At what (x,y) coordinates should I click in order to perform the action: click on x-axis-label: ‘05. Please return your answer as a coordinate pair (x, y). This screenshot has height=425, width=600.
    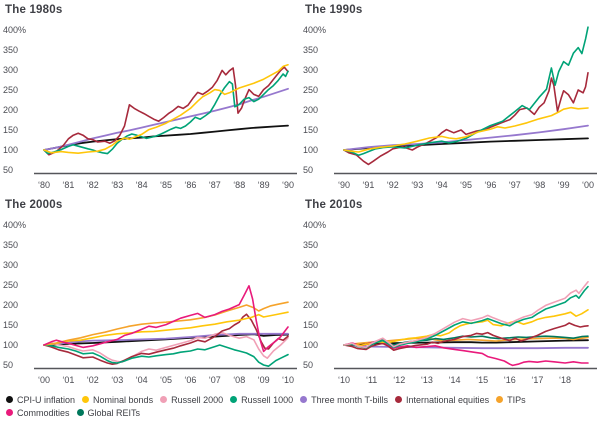
    Looking at the image, I should click on (166, 380).